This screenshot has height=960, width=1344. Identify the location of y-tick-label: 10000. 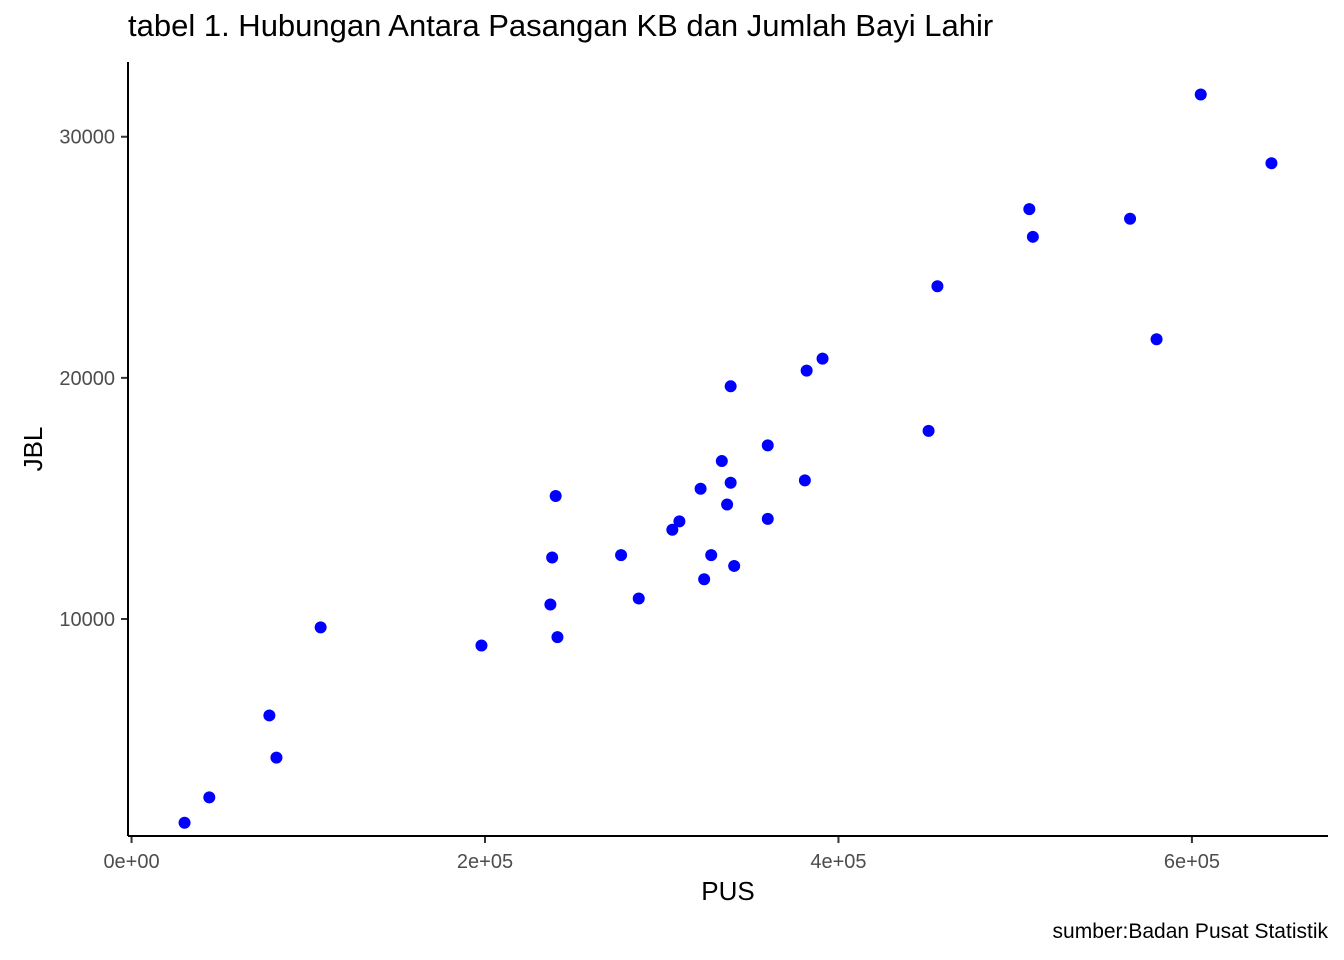
(87, 620).